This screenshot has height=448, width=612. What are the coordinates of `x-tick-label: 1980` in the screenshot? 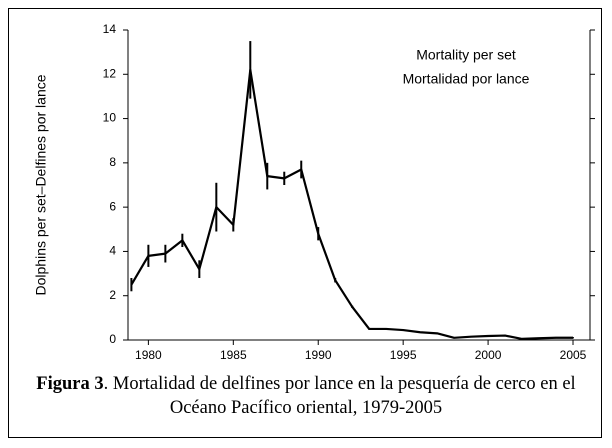 It's located at (148, 355).